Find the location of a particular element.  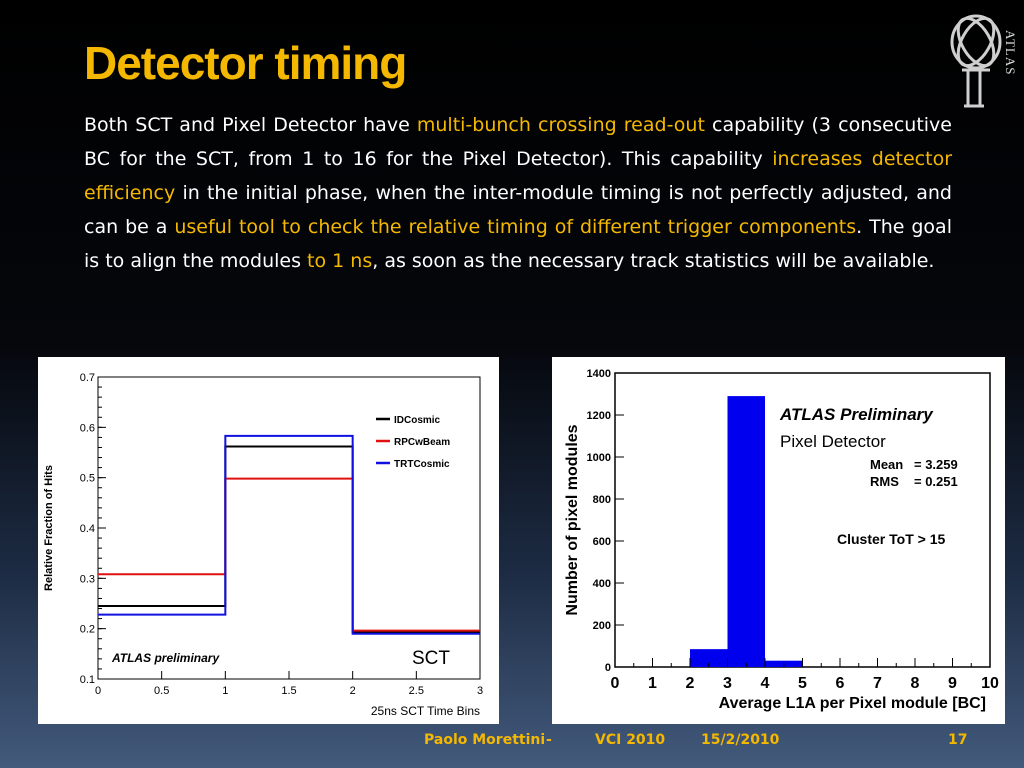

y-tick-label: 0.6 is located at coordinates (87, 428).